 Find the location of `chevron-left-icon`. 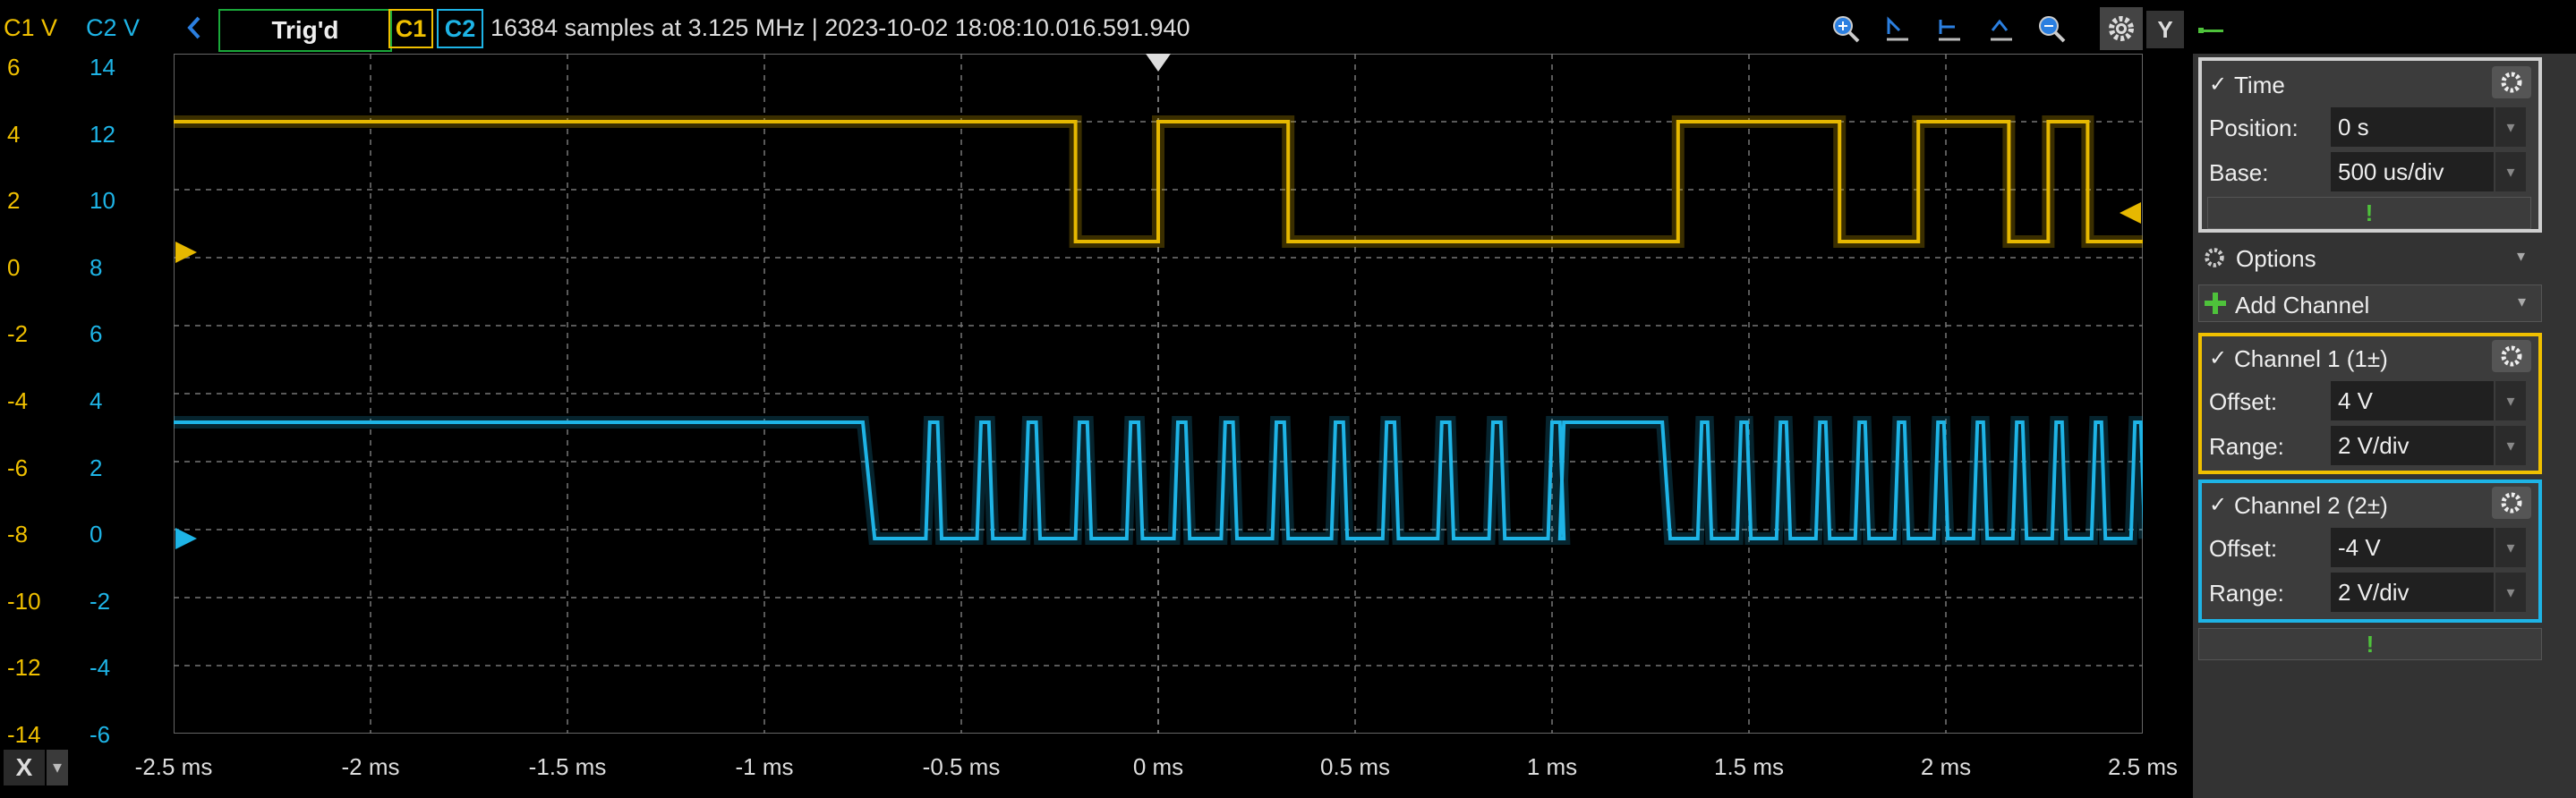

chevron-left-icon is located at coordinates (194, 28).